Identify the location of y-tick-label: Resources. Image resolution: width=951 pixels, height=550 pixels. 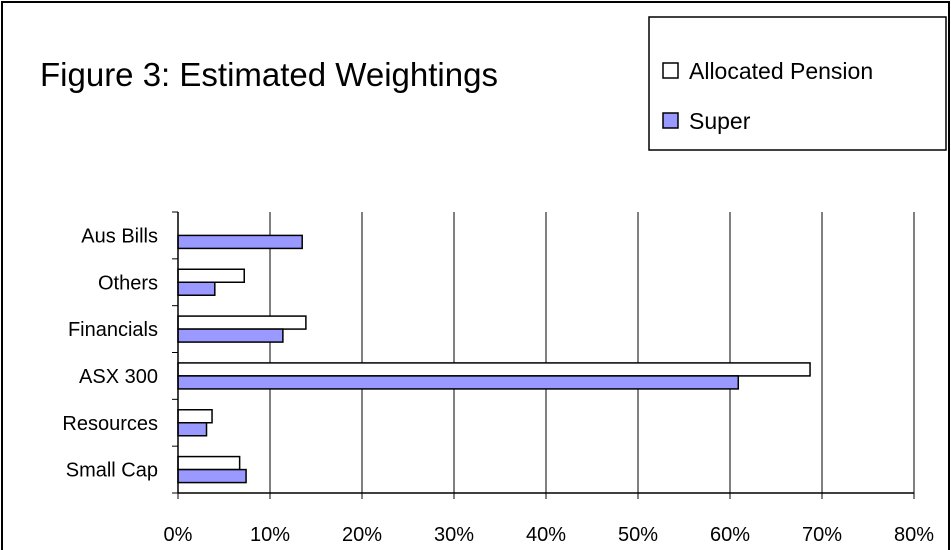
(110, 424).